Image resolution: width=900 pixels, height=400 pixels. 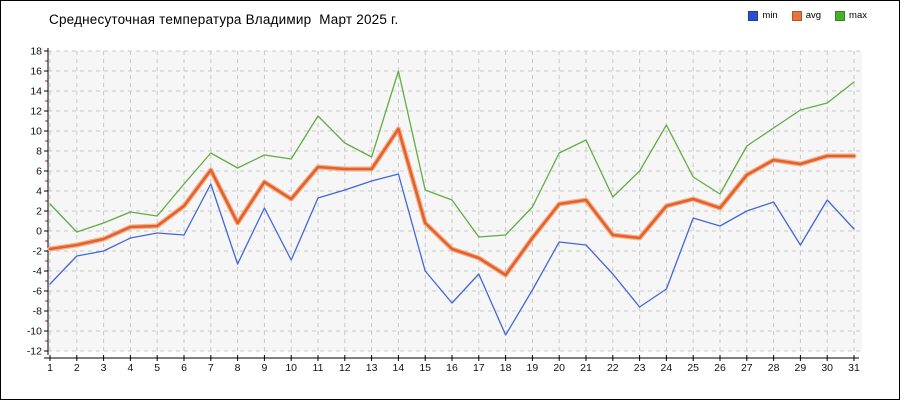 I want to click on svg-text: 29, so click(x=801, y=368).